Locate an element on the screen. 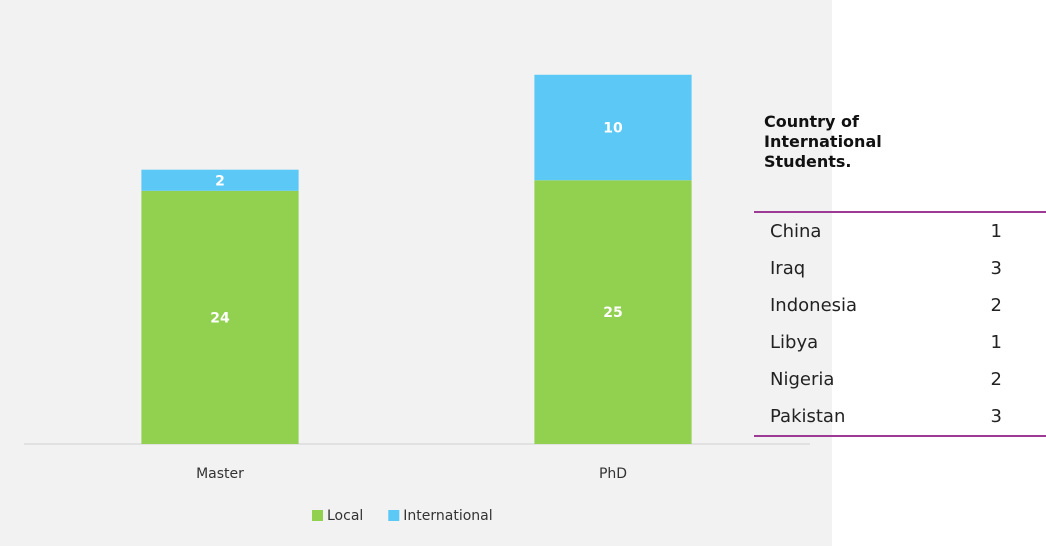 The width and height of the screenshot is (1046, 546). data-label: 2 is located at coordinates (220, 181).